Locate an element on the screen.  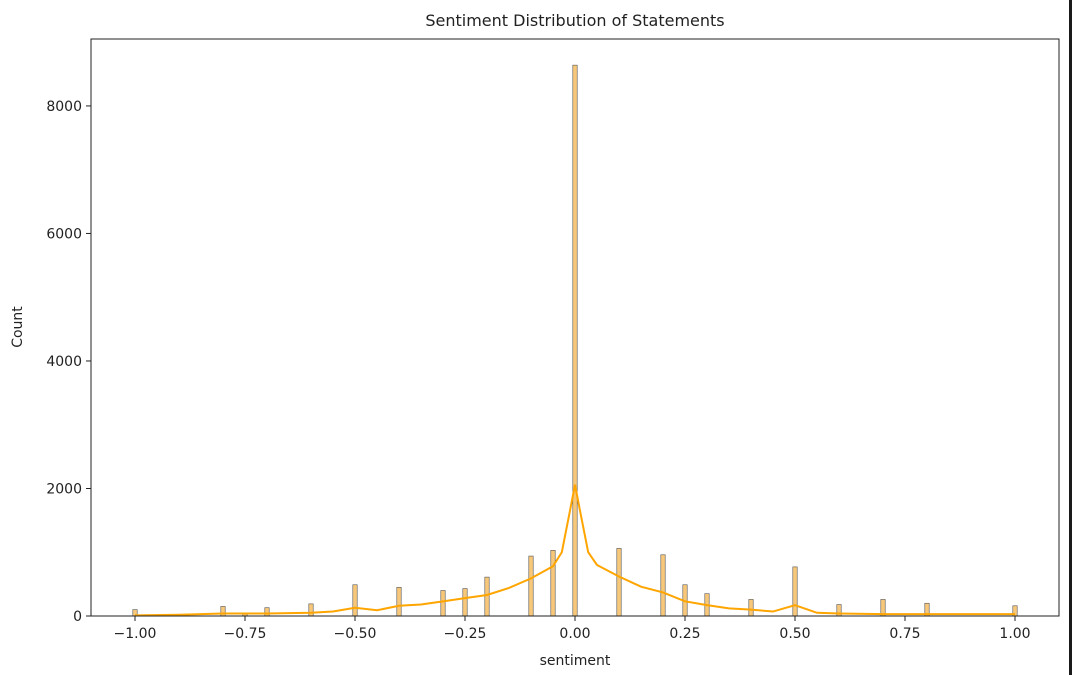
window-edge is located at coordinates (1070, 337).